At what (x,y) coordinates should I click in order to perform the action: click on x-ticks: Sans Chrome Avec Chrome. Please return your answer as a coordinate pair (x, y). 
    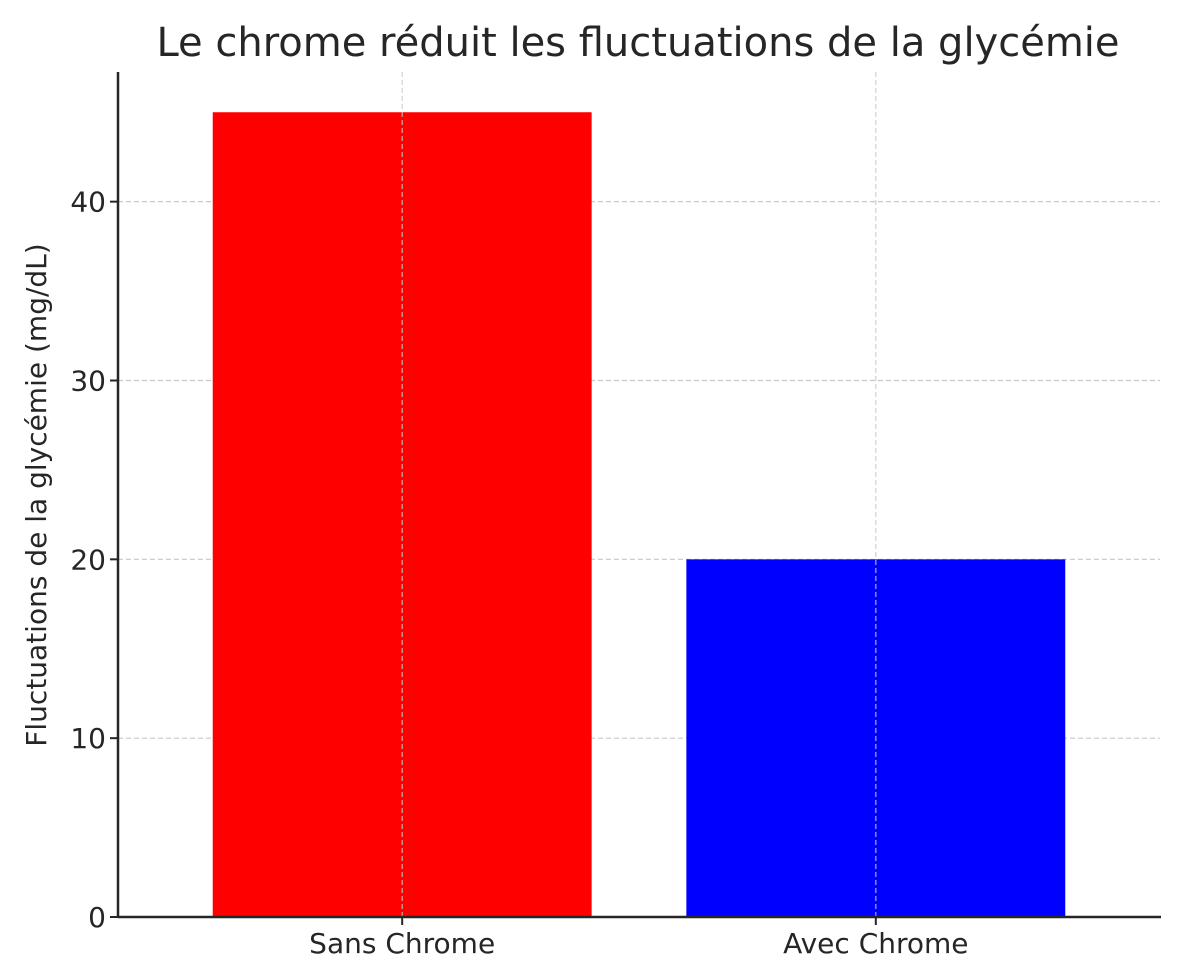
    Looking at the image, I should click on (639, 938).